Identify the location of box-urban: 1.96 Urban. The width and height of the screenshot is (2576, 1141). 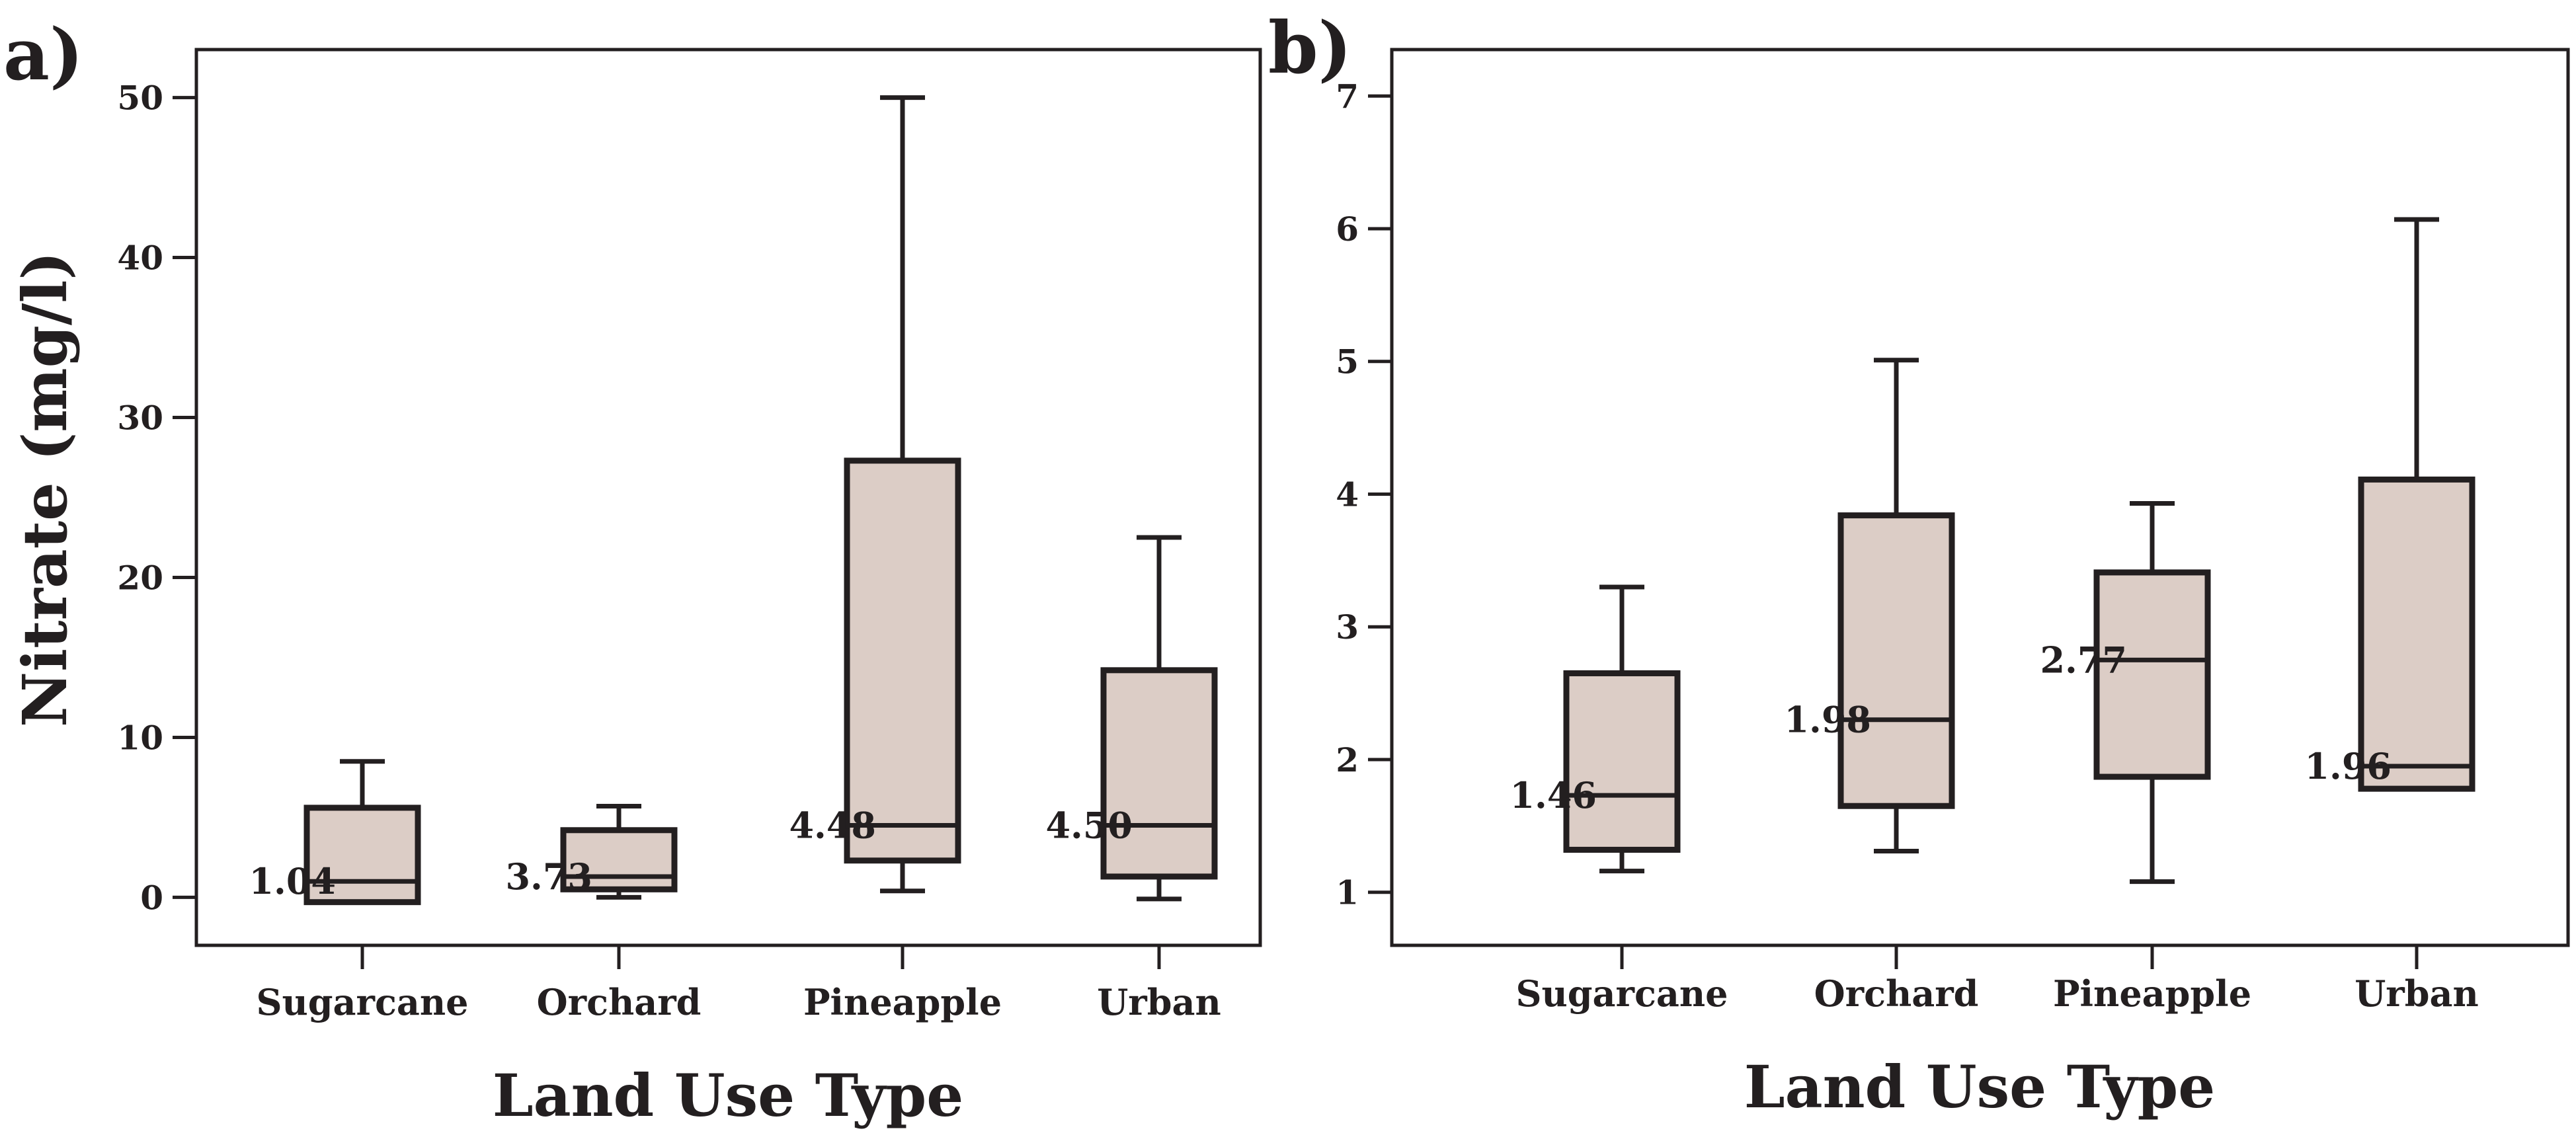
(2391, 616).